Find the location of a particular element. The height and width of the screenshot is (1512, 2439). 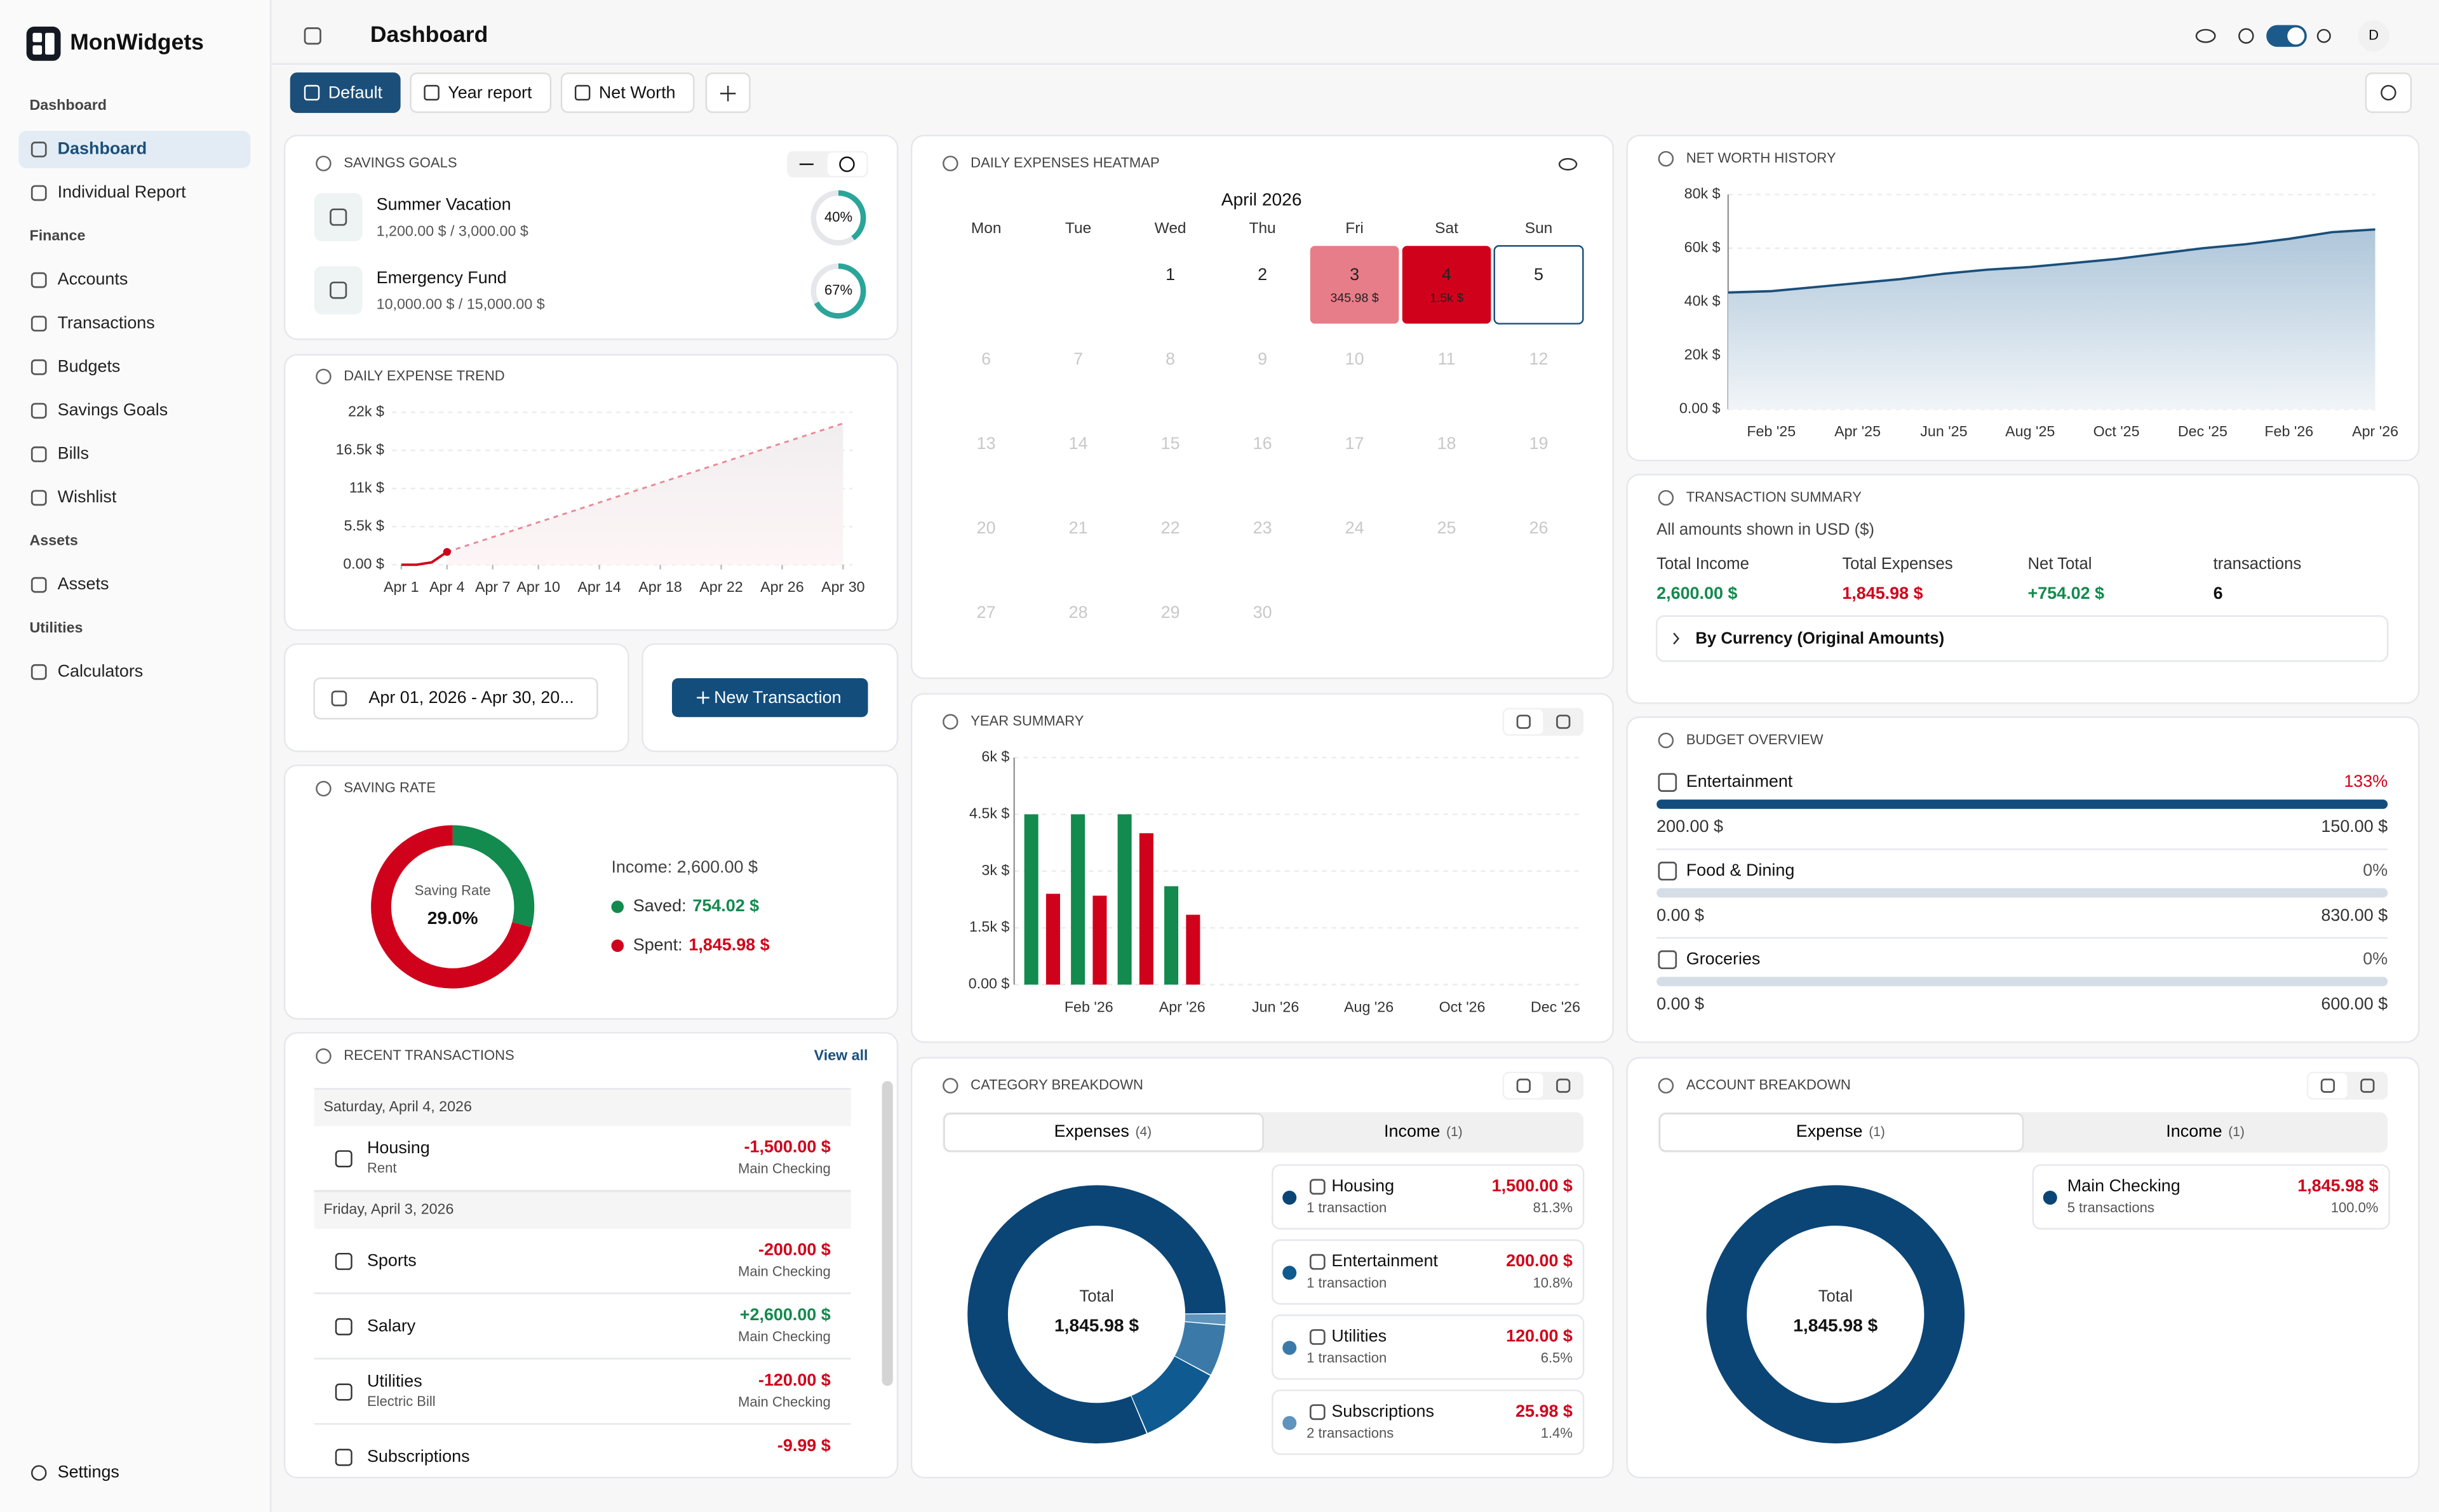

weekday-label: Sat is located at coordinates (1446, 228).